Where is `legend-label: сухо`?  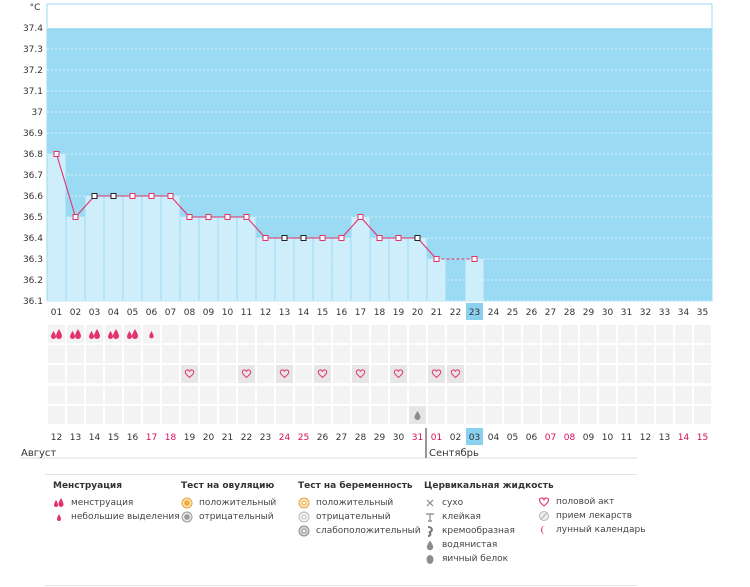
legend-label: сухо is located at coordinates (453, 503).